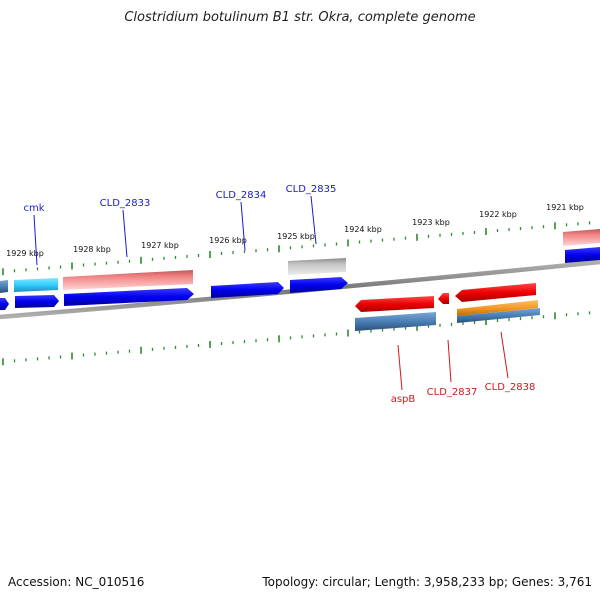 The image size is (600, 600). What do you see at coordinates (296, 338) in the screenshot?
I see `inner-scale-ticks` at bounding box center [296, 338].